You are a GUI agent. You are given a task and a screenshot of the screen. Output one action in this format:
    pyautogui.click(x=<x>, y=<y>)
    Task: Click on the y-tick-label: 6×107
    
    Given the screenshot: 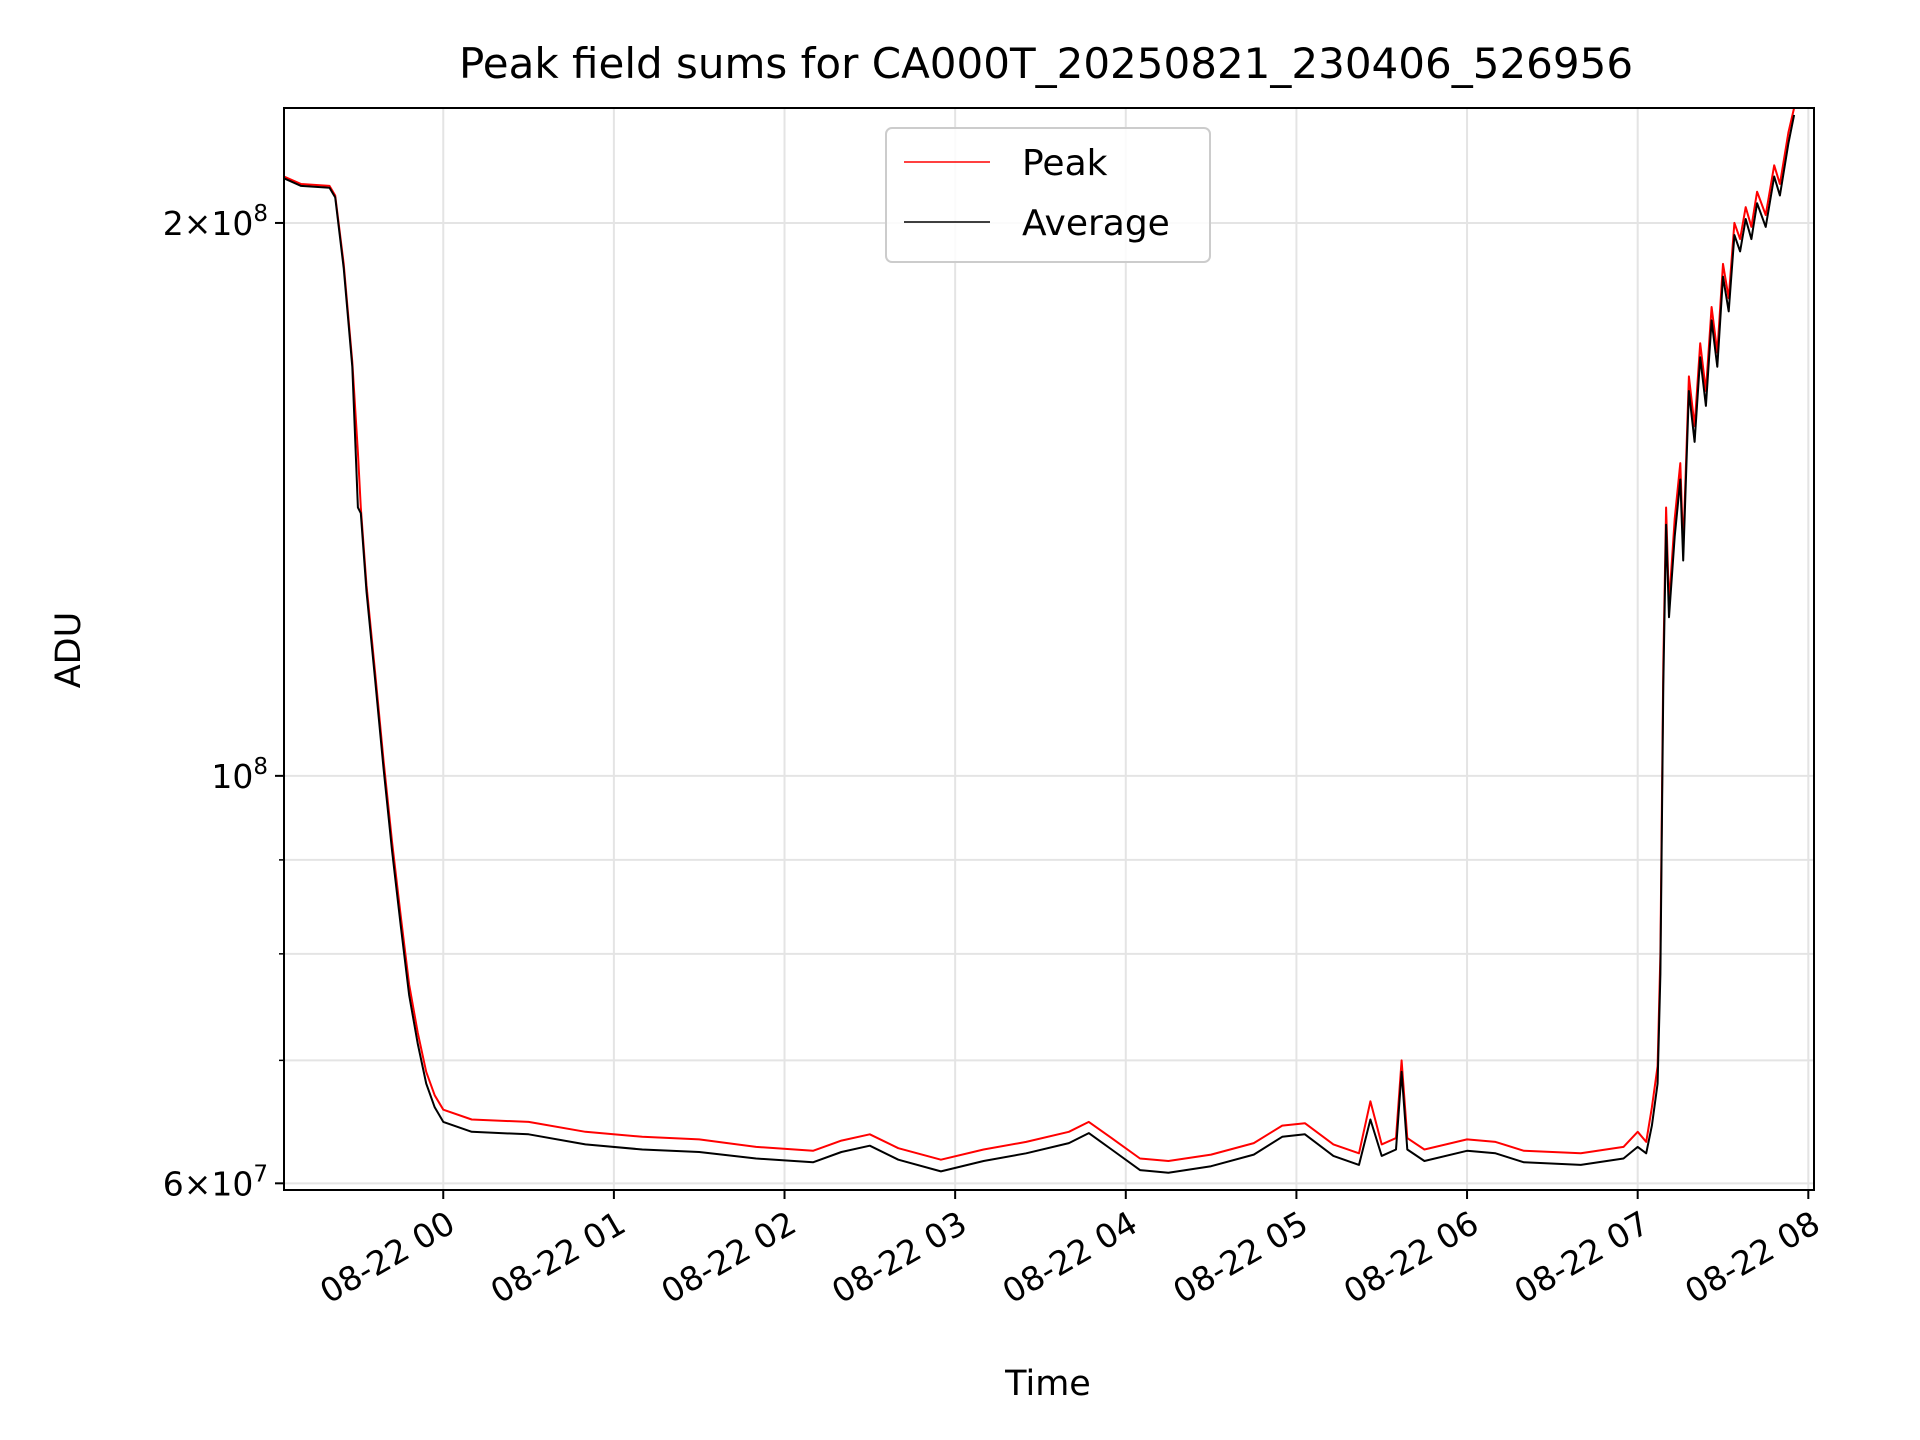 What is the action you would take?
    pyautogui.click(x=215, y=1182)
    